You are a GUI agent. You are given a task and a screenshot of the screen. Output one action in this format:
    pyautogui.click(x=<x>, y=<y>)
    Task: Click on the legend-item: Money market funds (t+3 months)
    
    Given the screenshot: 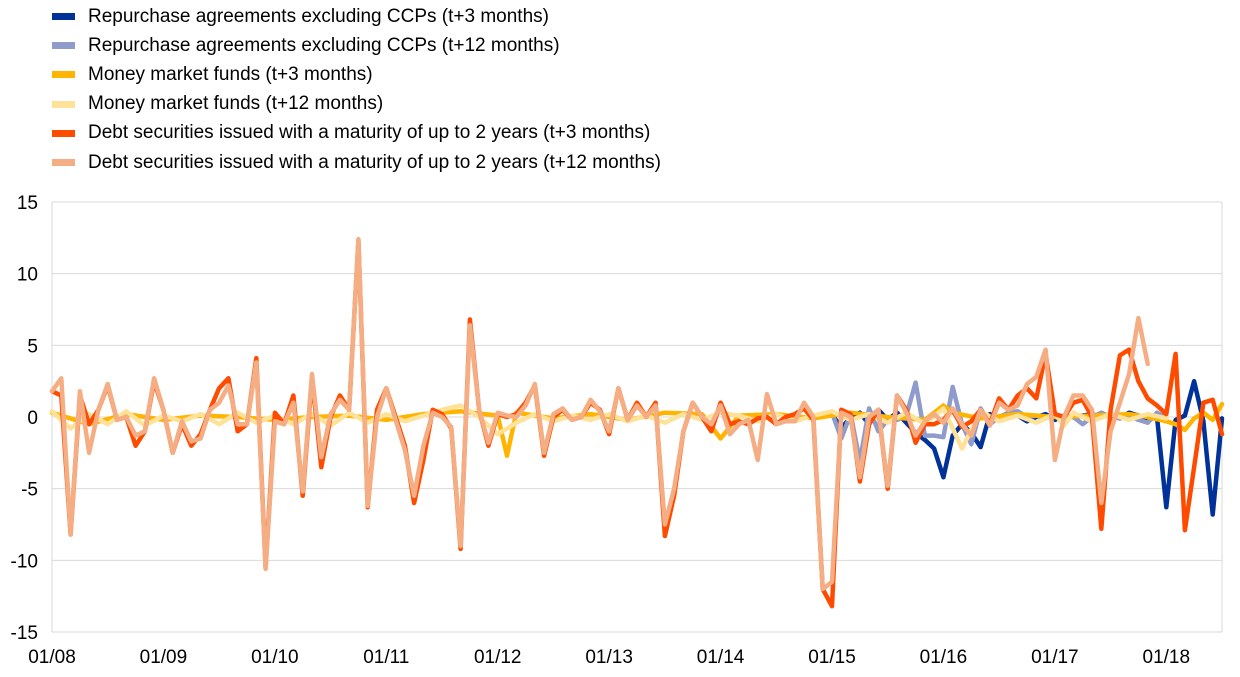 What is the action you would take?
    pyautogui.click(x=356, y=74)
    